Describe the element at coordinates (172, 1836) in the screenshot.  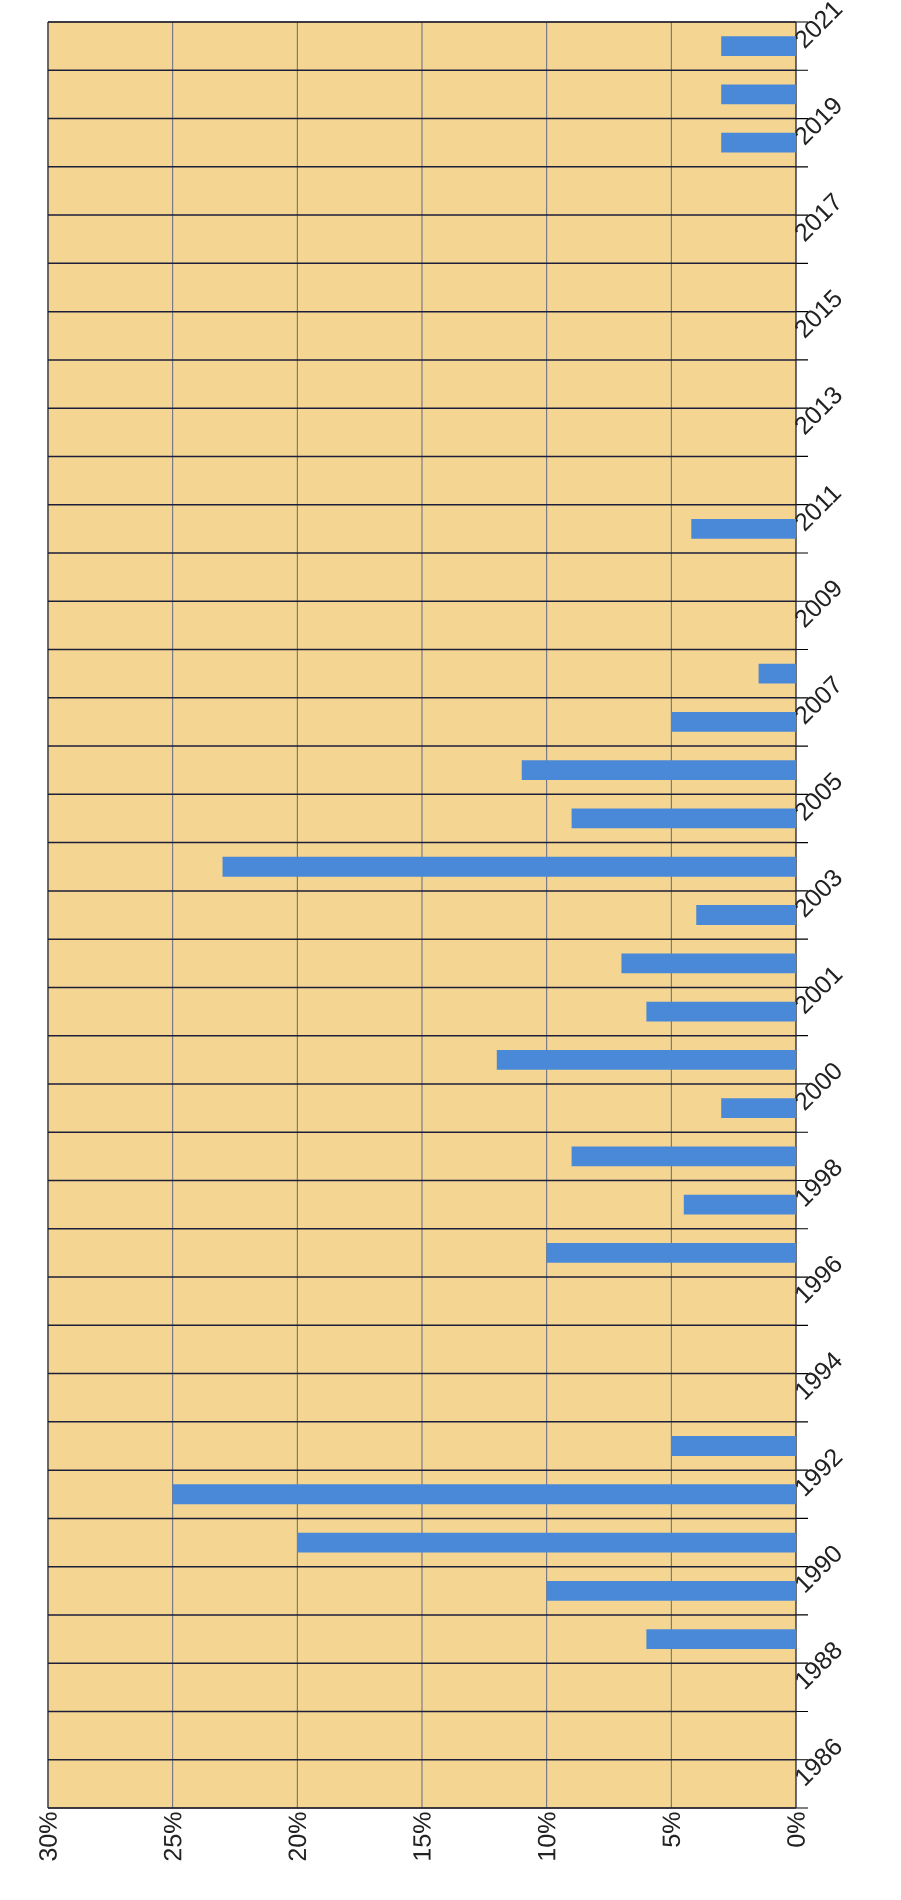
I see `x-tick-label: 25%` at that location.